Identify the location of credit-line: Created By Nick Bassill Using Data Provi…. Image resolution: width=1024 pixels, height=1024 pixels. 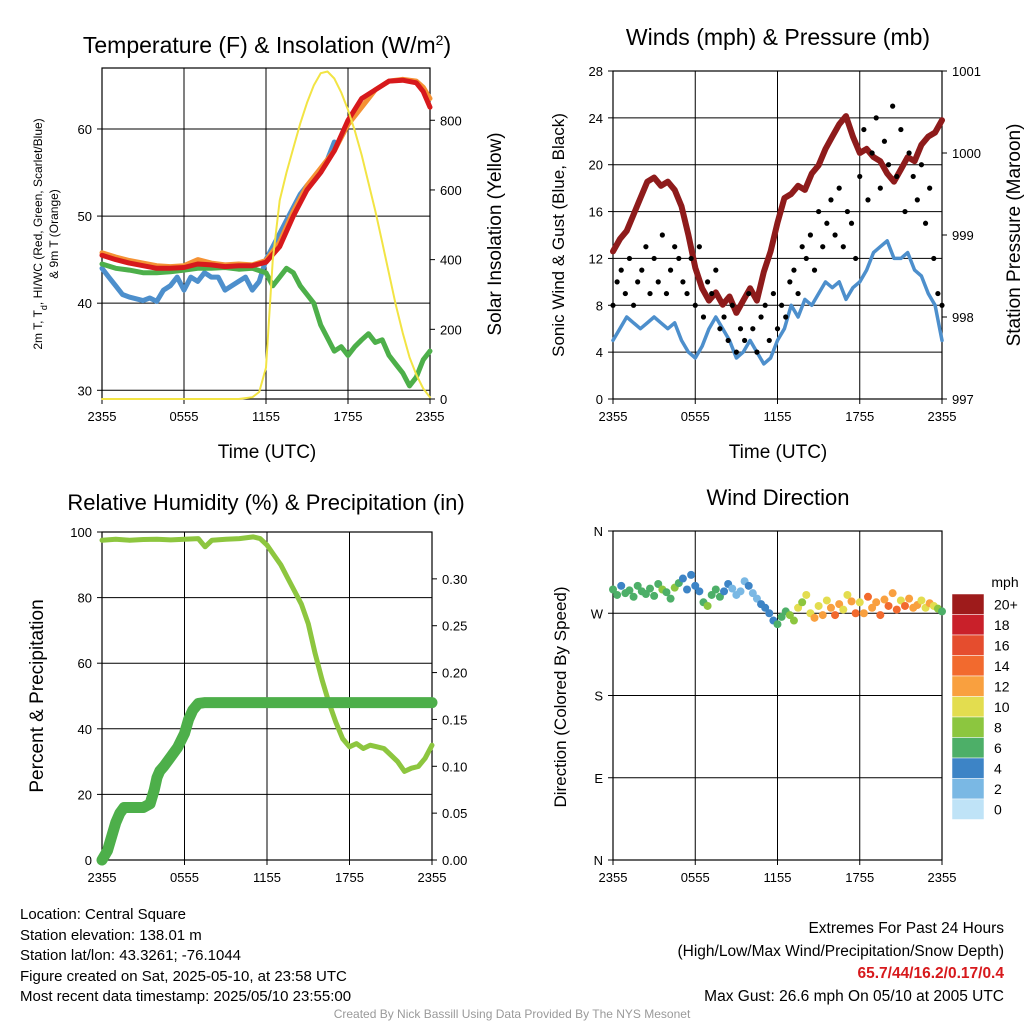
(512, 1014).